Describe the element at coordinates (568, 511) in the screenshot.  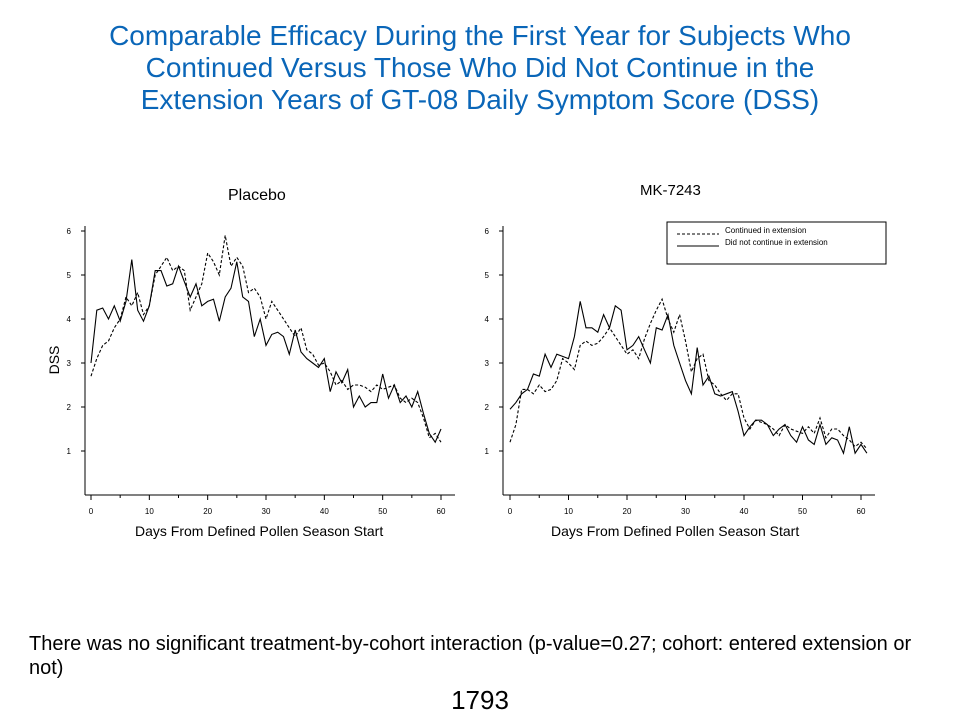
I see `mk7243-x-tick-label: 10` at that location.